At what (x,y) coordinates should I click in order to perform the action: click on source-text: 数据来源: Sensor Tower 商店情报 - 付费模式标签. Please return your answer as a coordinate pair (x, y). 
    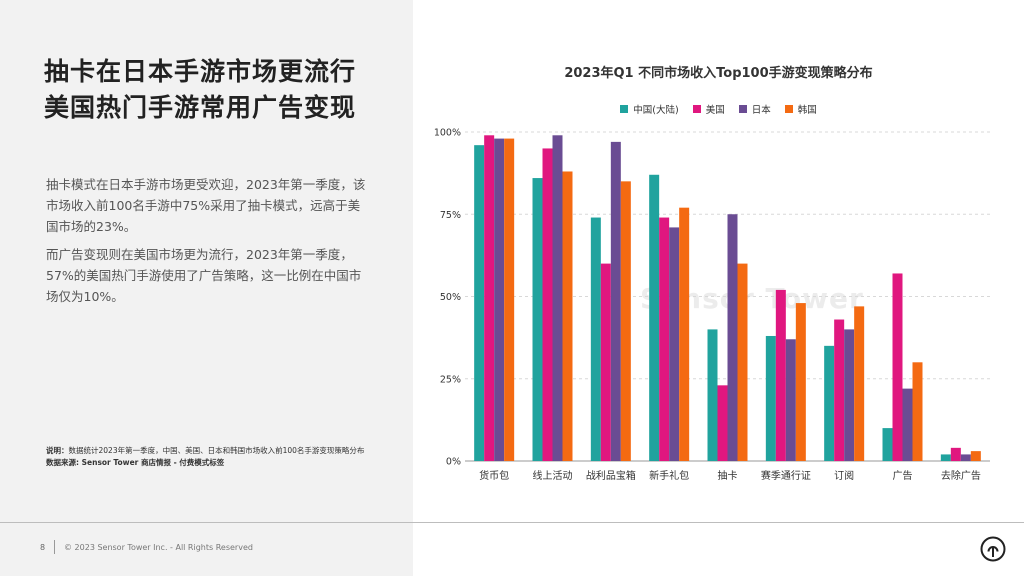
    Looking at the image, I should click on (135, 462).